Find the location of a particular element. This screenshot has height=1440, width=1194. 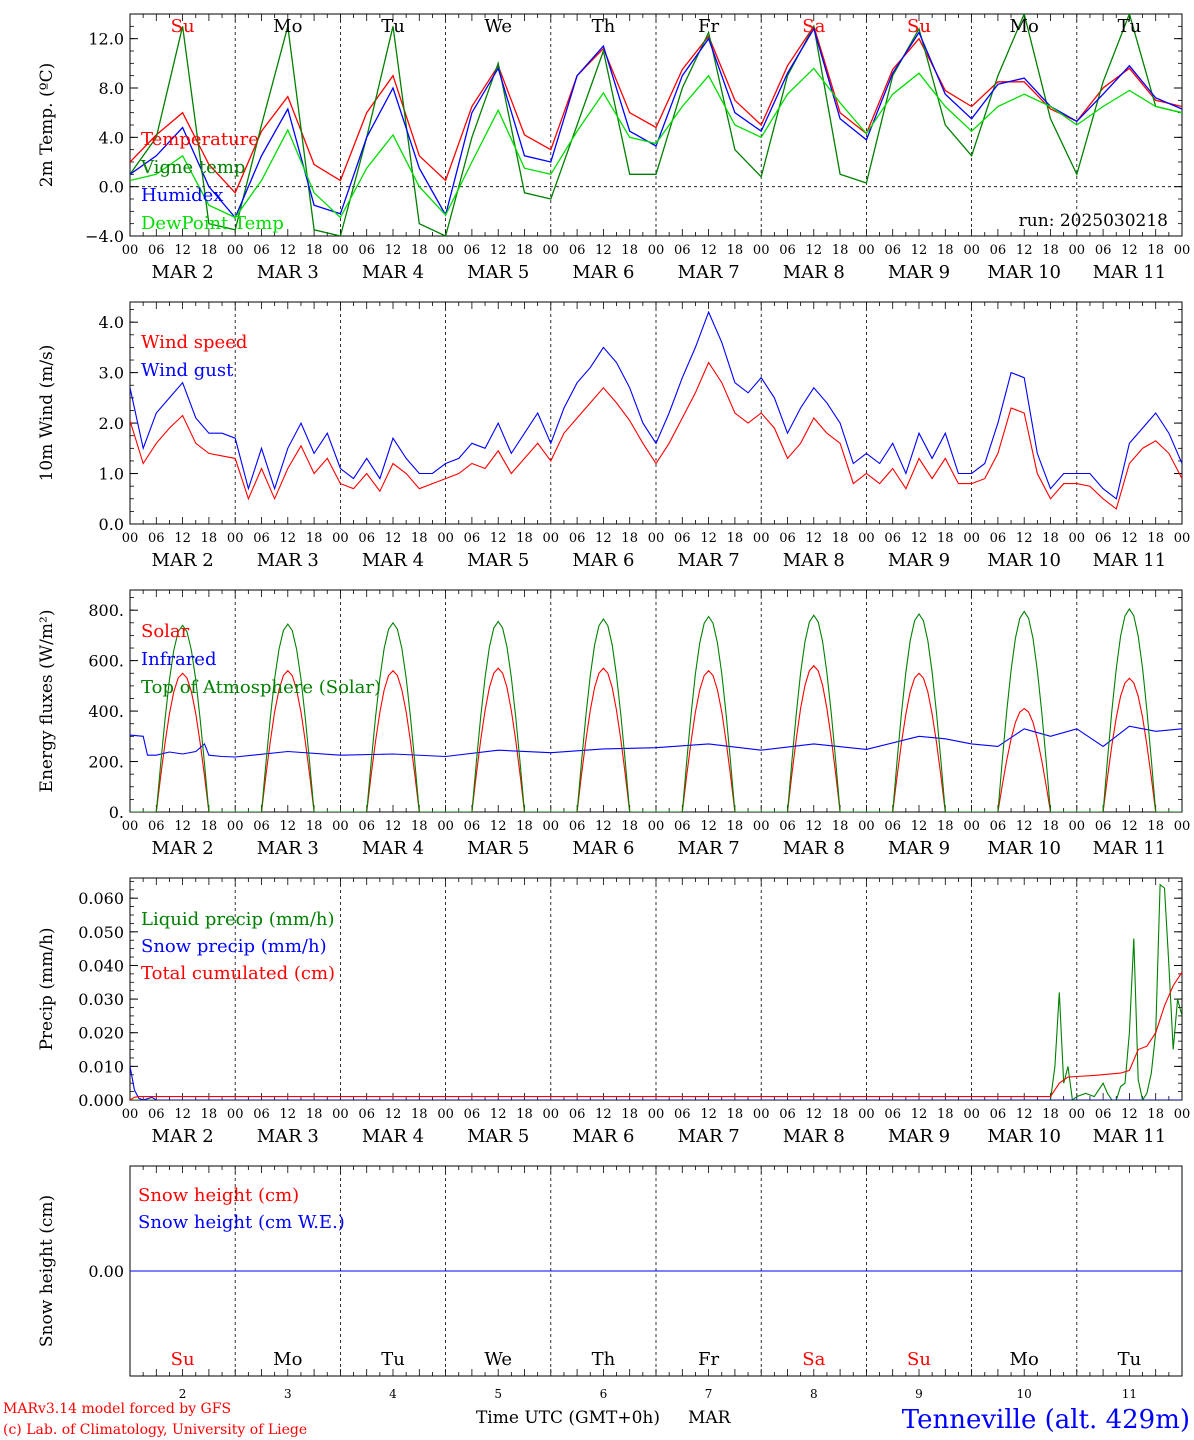

date-label: MAR 8 is located at coordinates (814, 1136).